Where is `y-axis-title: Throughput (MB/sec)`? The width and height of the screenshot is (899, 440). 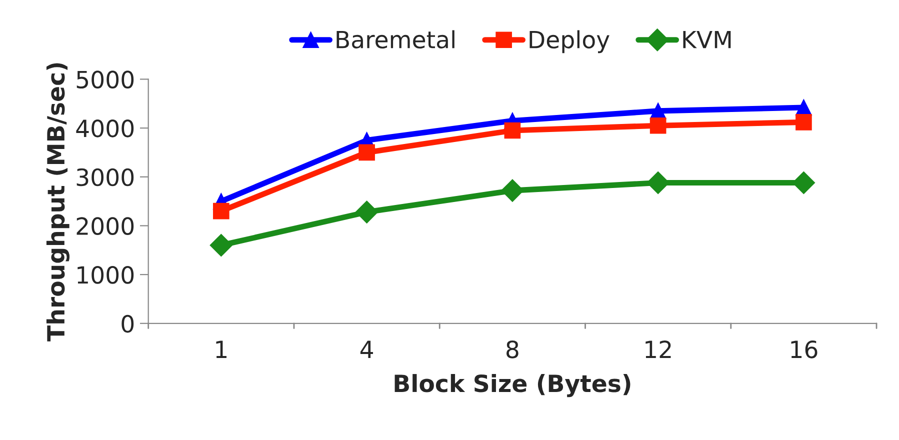 y-axis-title: Throughput (MB/sec) is located at coordinates (58, 202).